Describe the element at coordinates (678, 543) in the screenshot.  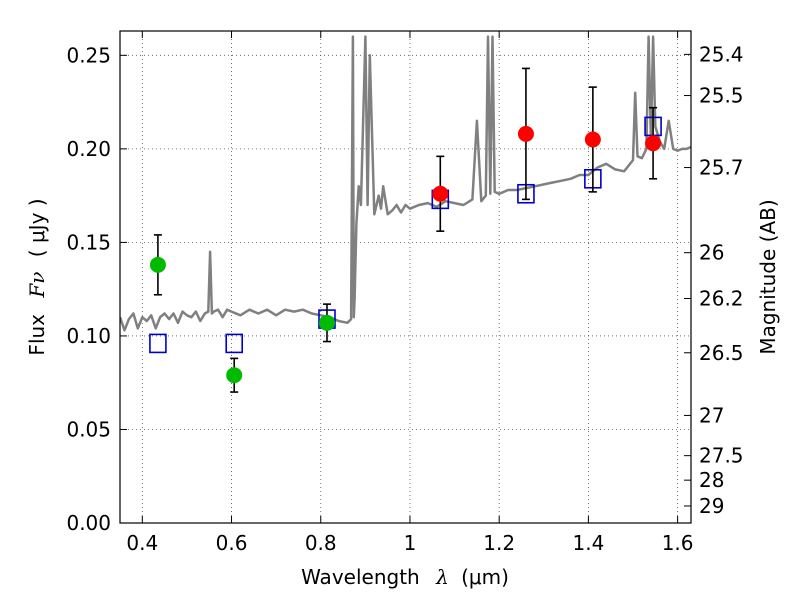
I see `x-tick-label: 1.6` at that location.